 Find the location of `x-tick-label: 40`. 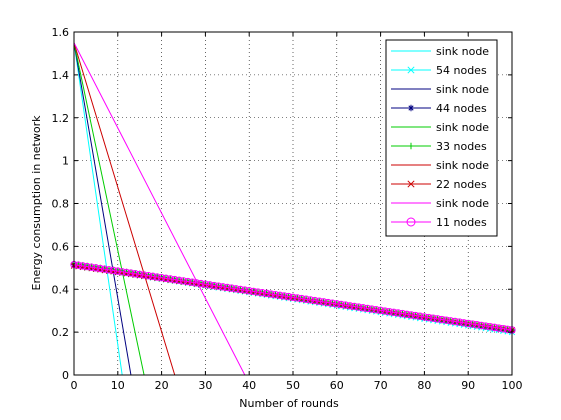

x-tick-label: 40 is located at coordinates (249, 385).